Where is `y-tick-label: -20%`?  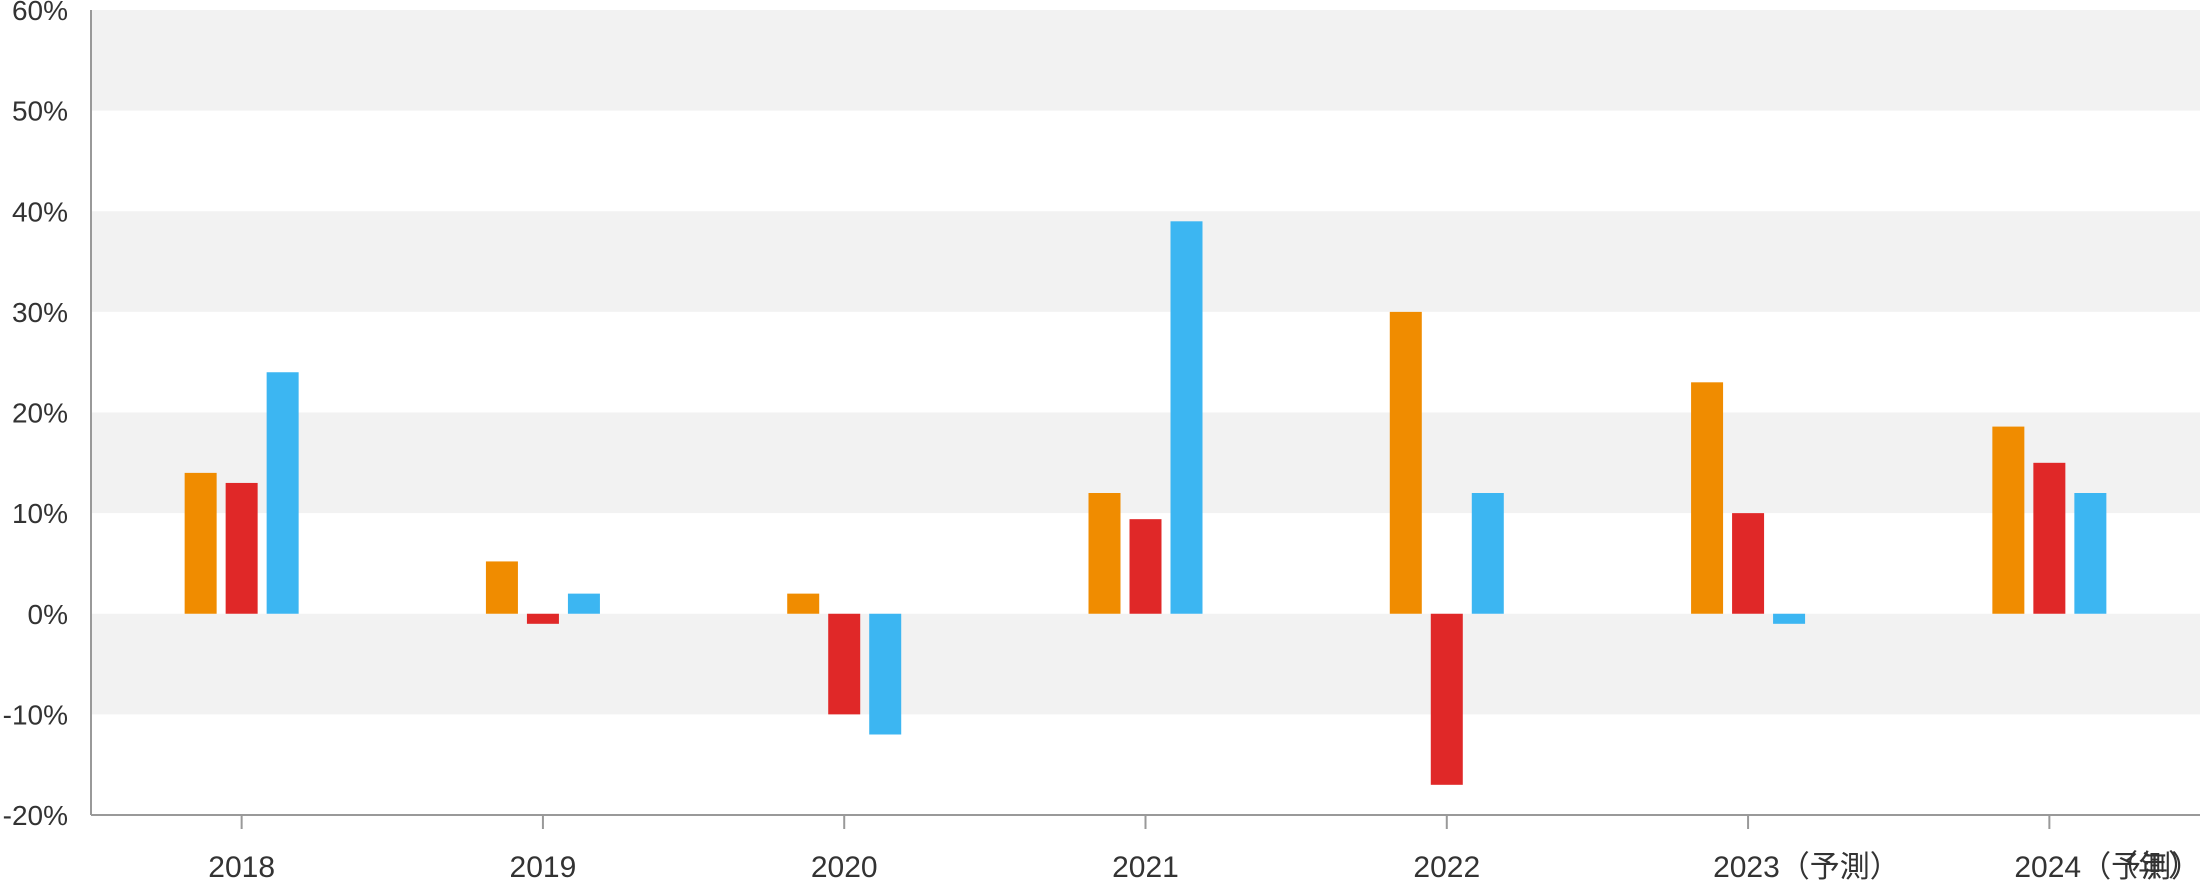 y-tick-label: -20% is located at coordinates (35, 815).